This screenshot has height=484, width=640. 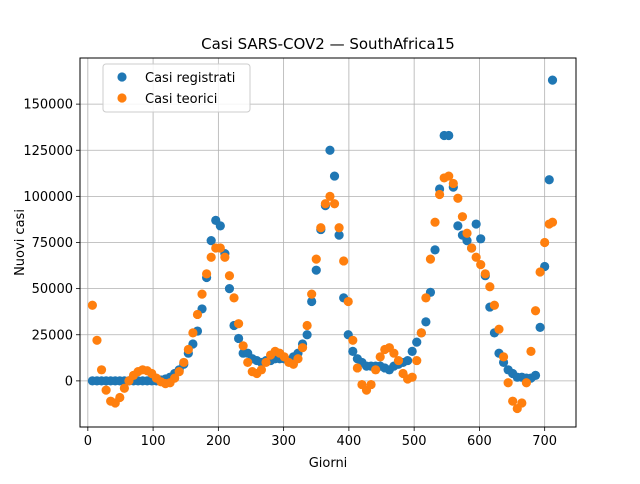 What do you see at coordinates (20, 242) in the screenshot?
I see `y-axis-title: Nuovi casi` at bounding box center [20, 242].